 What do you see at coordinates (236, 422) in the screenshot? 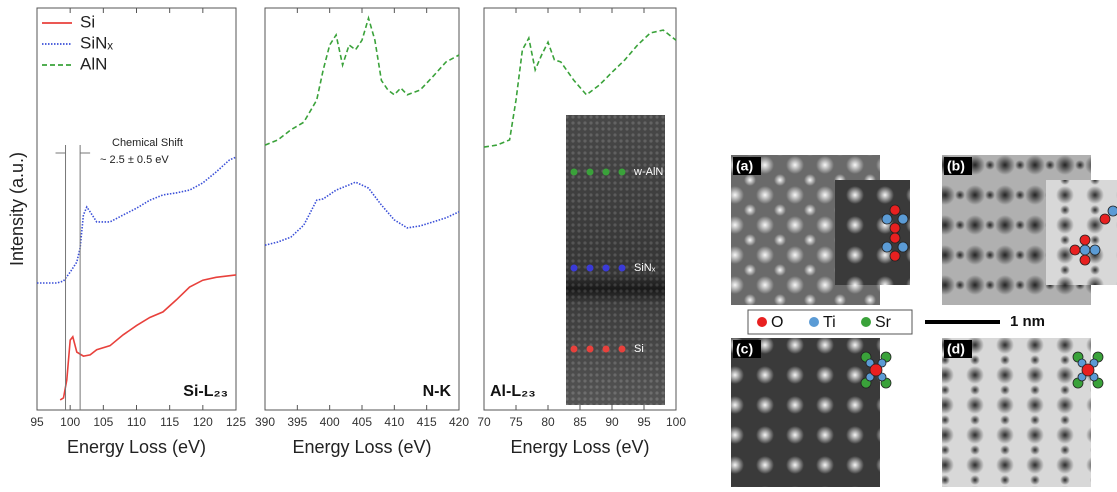
I see `x-tick-label: 125` at bounding box center [236, 422].